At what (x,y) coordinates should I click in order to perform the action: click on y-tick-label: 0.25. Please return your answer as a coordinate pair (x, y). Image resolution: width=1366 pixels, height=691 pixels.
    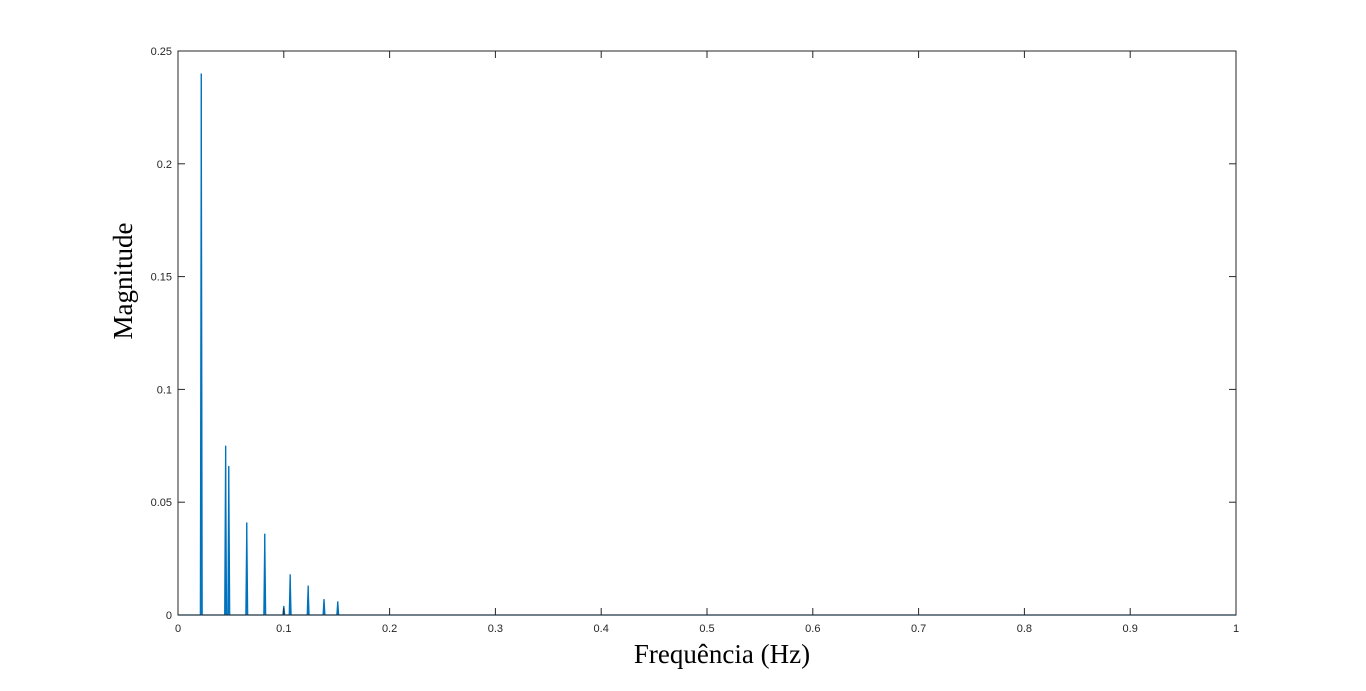
    Looking at the image, I should click on (161, 52).